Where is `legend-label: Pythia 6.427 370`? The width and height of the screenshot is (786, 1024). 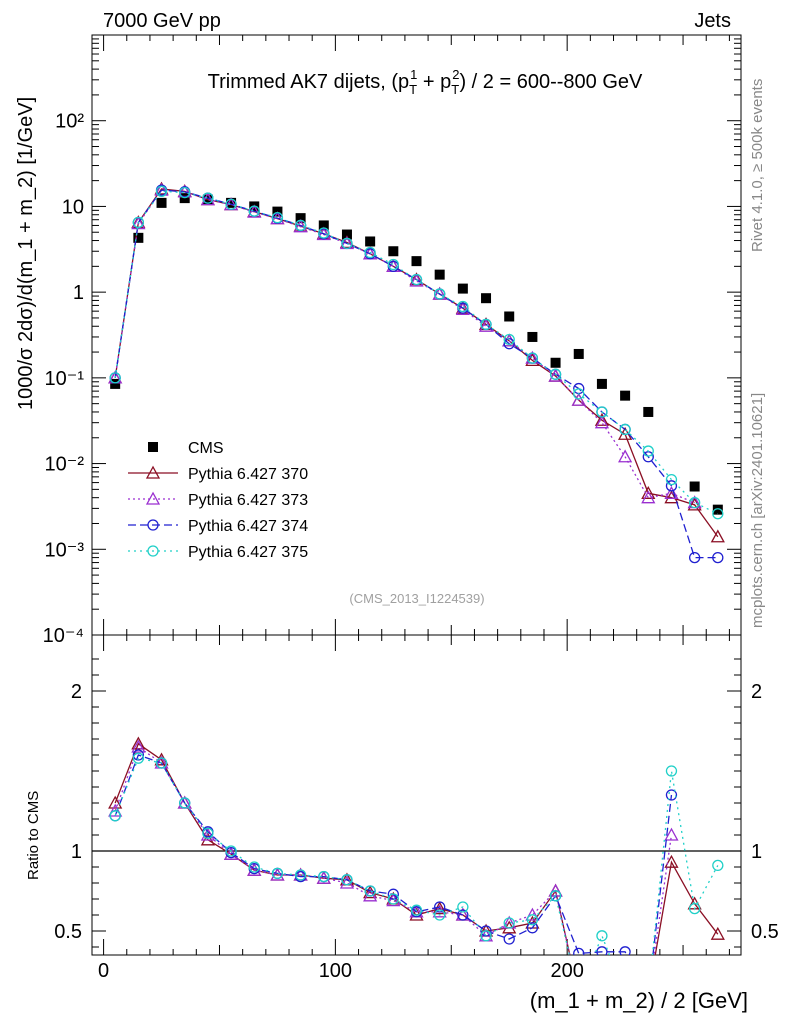
legend-label: Pythia 6.427 370 is located at coordinates (248, 474).